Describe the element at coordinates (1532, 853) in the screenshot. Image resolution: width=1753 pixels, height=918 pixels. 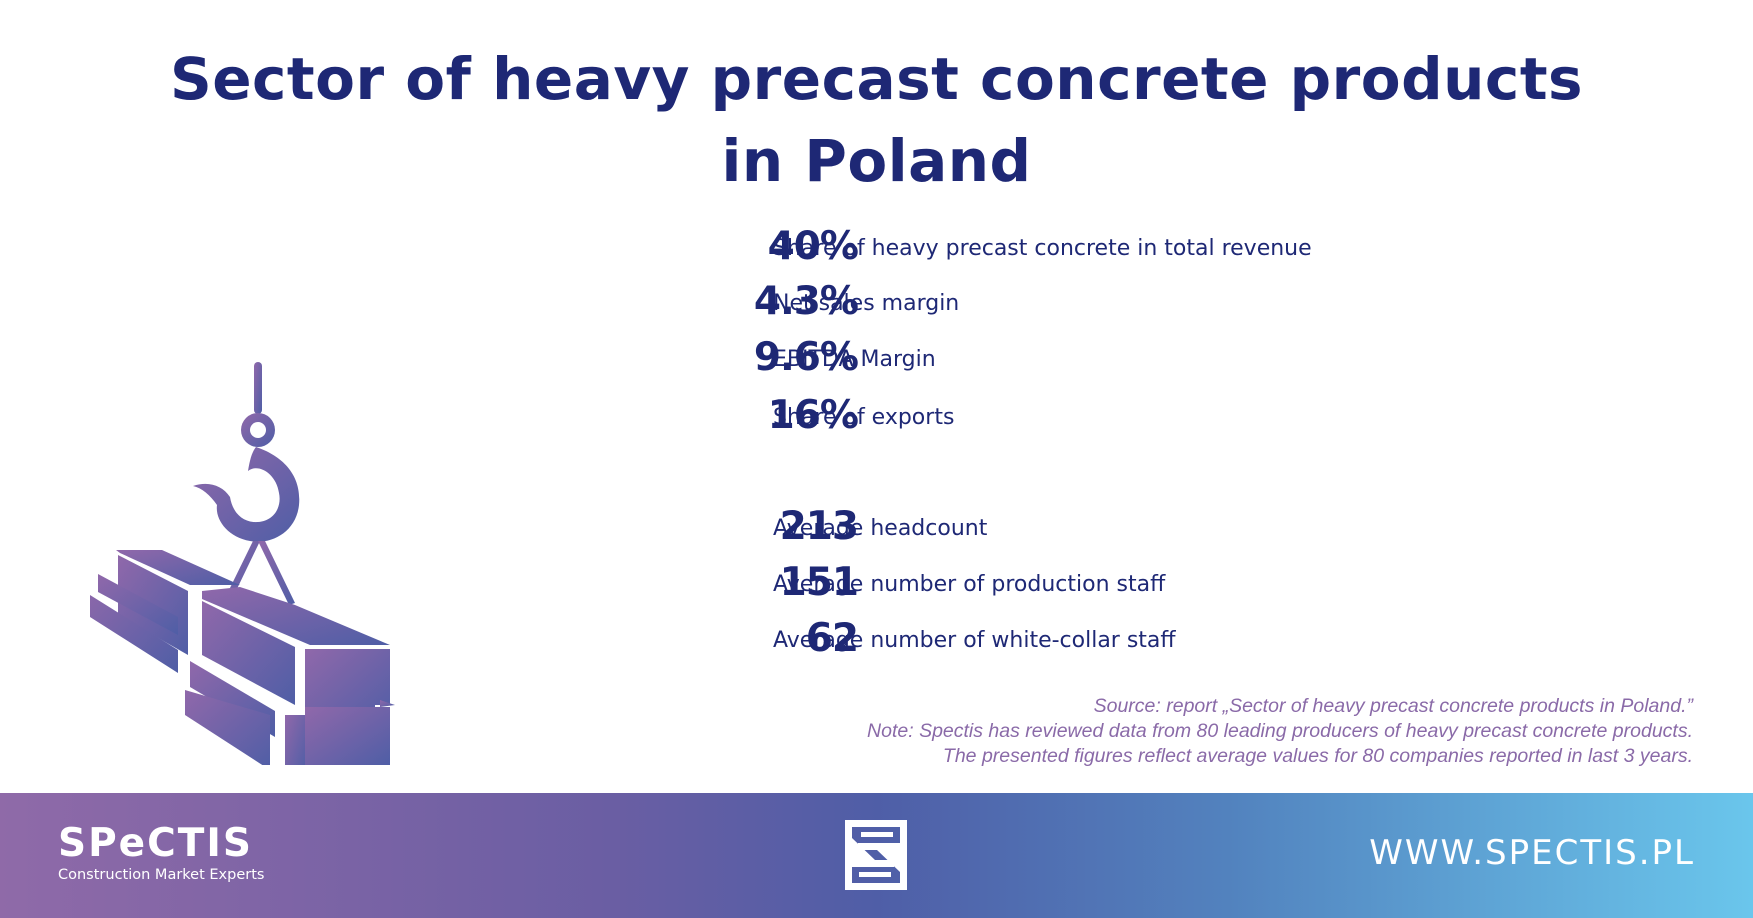
I see `website-link: WWW.SPECTIS.PL` at that location.